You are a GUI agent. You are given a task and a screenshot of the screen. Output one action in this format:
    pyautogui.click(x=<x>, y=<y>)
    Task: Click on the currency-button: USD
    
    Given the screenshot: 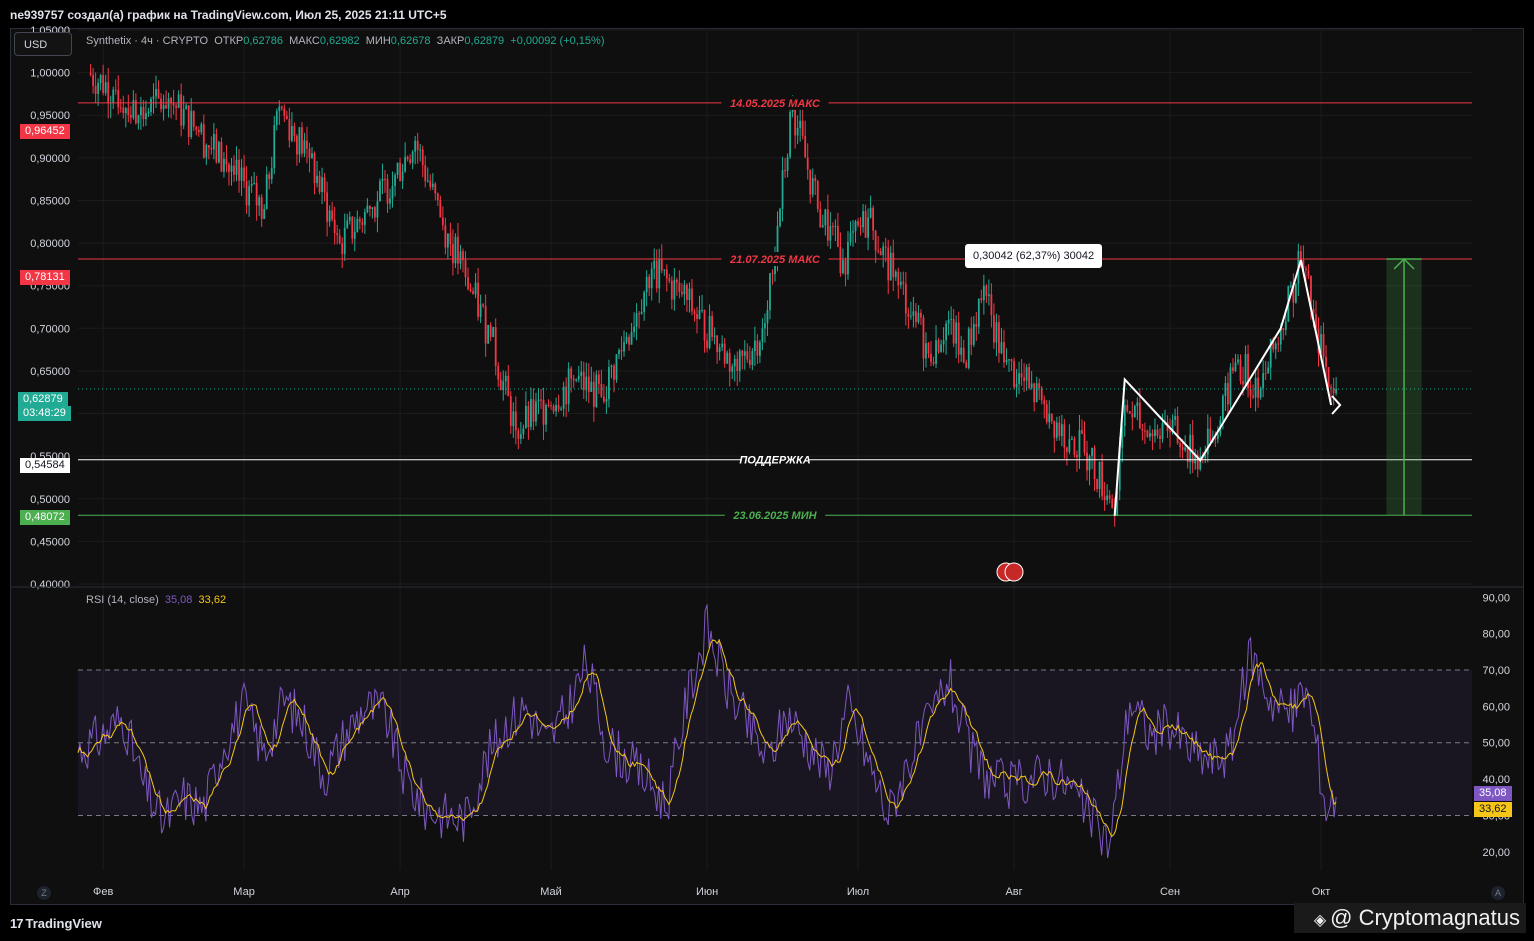 What is the action you would take?
    pyautogui.click(x=43, y=44)
    